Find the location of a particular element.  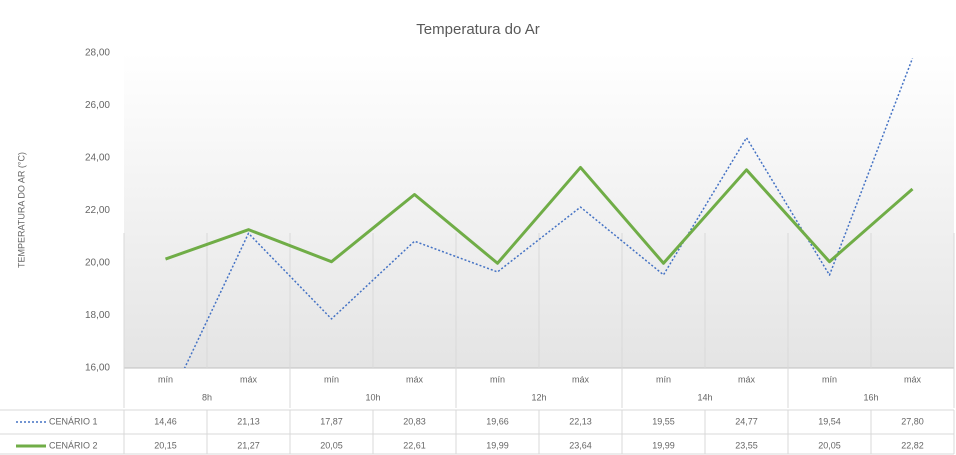

x-group-label: 8h is located at coordinates (207, 397).